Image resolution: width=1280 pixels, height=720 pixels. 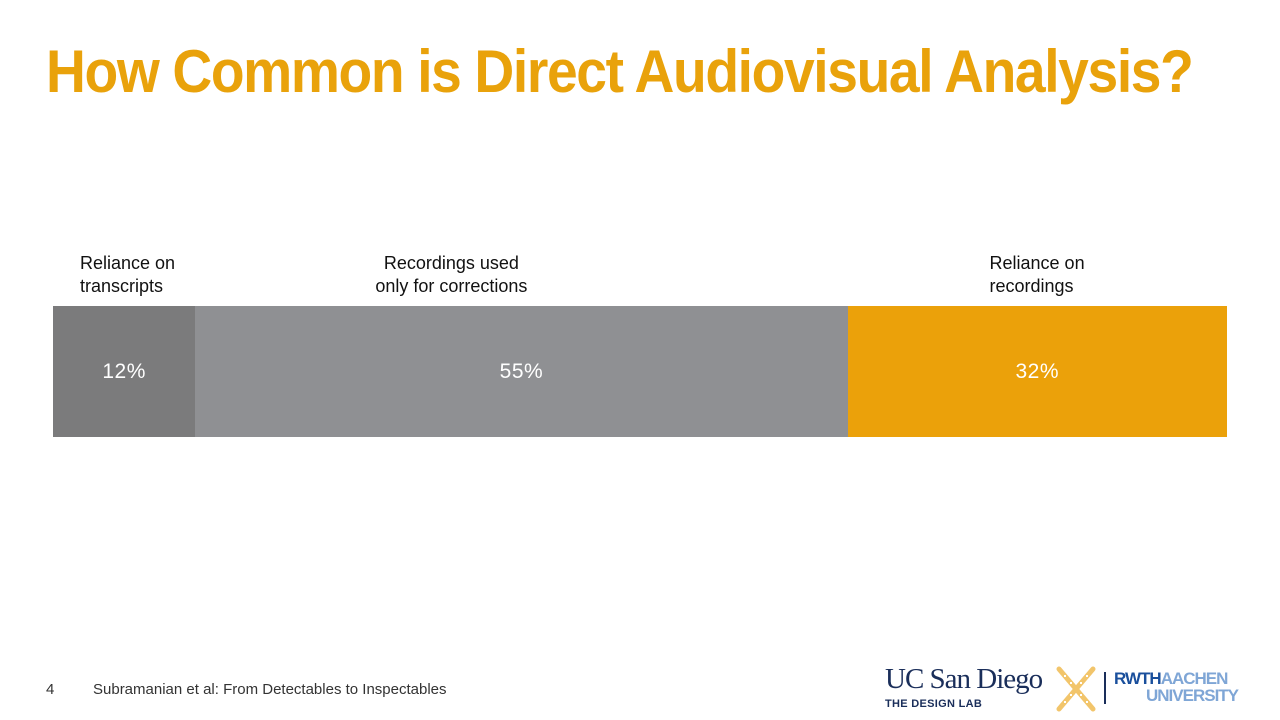 I want to click on bar-segment-1: 12%, so click(x=124, y=371).